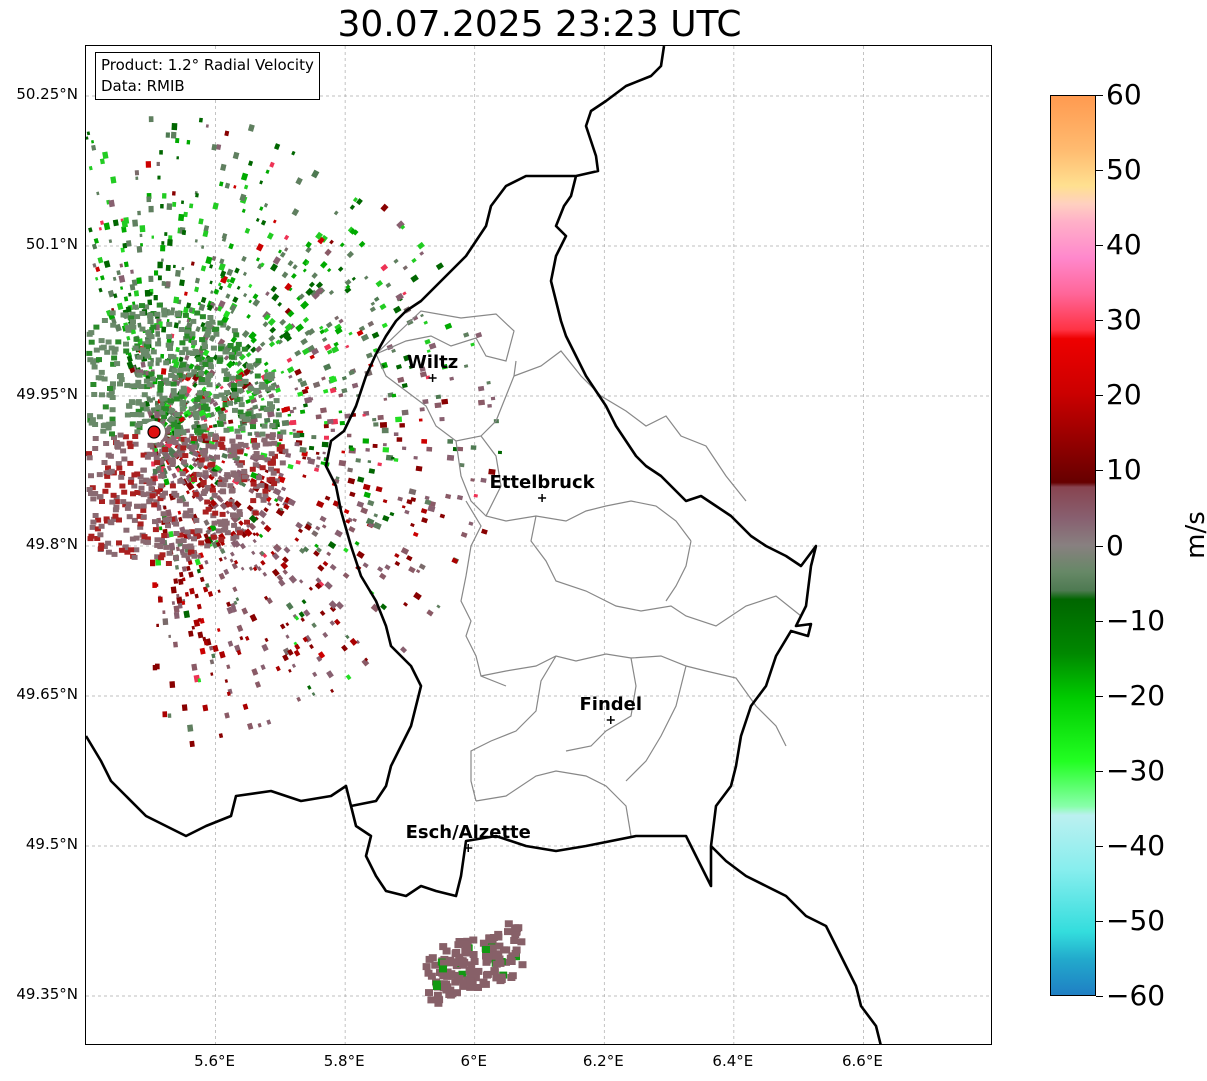 This screenshot has height=1081, width=1207. I want to click on colorbar-tick, so click(1099, 846).